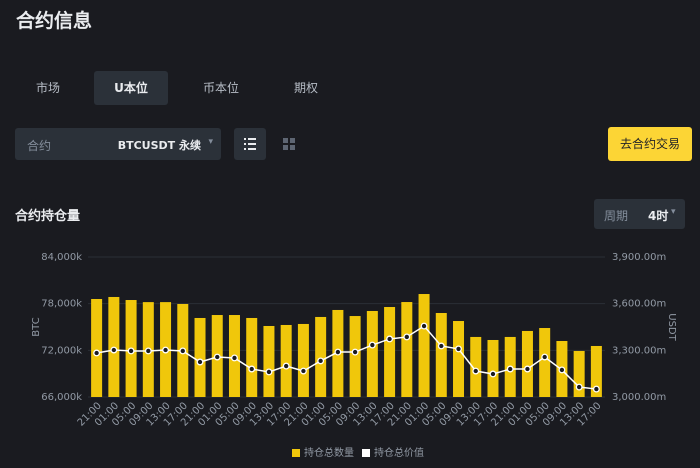 The height and width of the screenshot is (468, 700). What do you see at coordinates (61, 304) in the screenshot?
I see `y-tick-label: 78,000k` at bounding box center [61, 304].